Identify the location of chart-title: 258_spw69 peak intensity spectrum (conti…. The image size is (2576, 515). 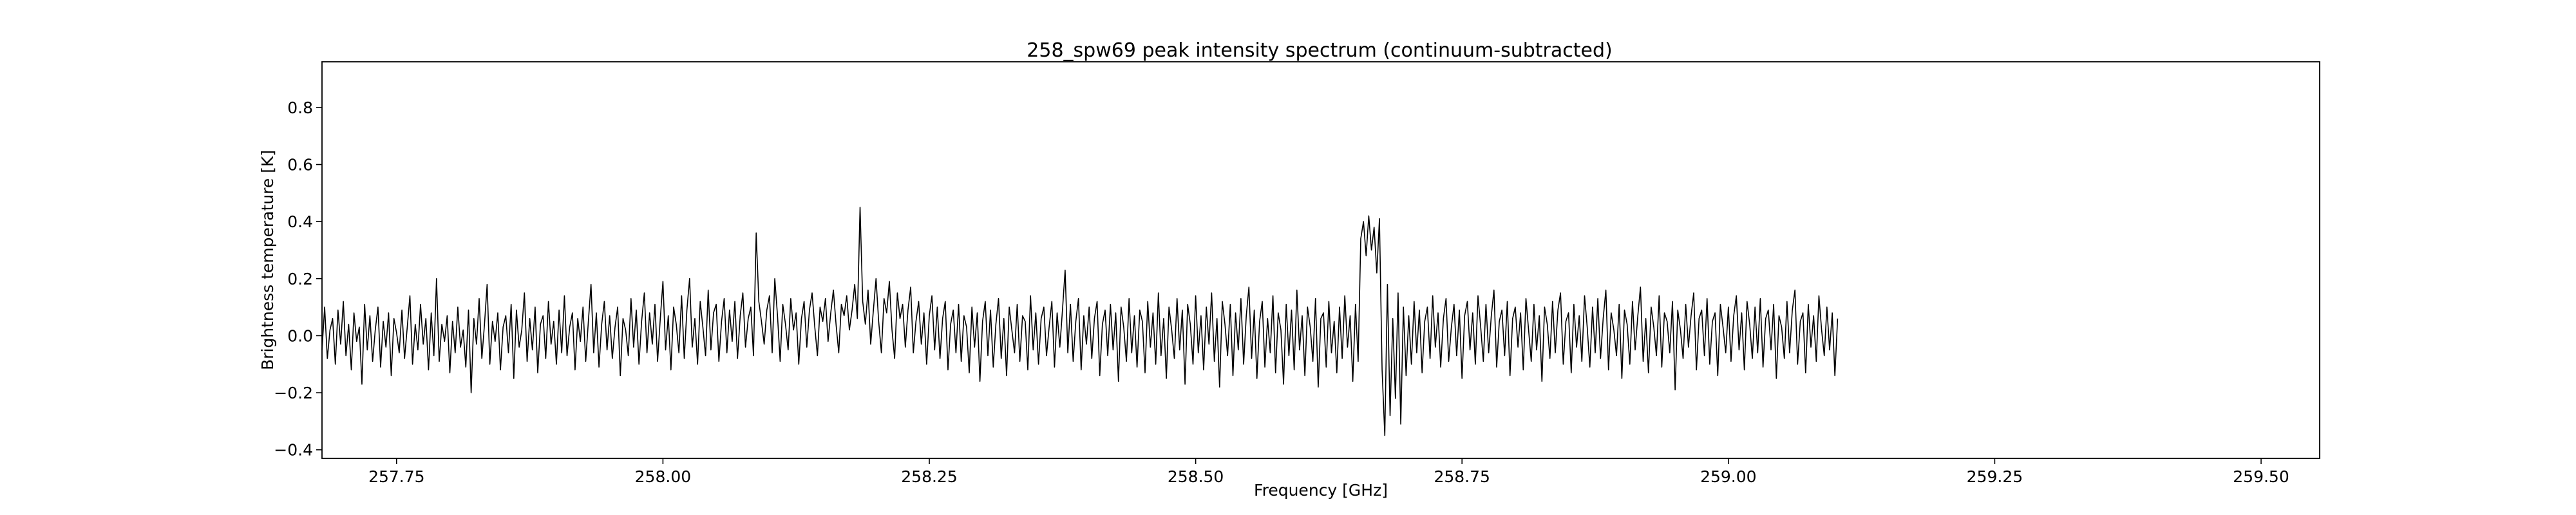
(1319, 51).